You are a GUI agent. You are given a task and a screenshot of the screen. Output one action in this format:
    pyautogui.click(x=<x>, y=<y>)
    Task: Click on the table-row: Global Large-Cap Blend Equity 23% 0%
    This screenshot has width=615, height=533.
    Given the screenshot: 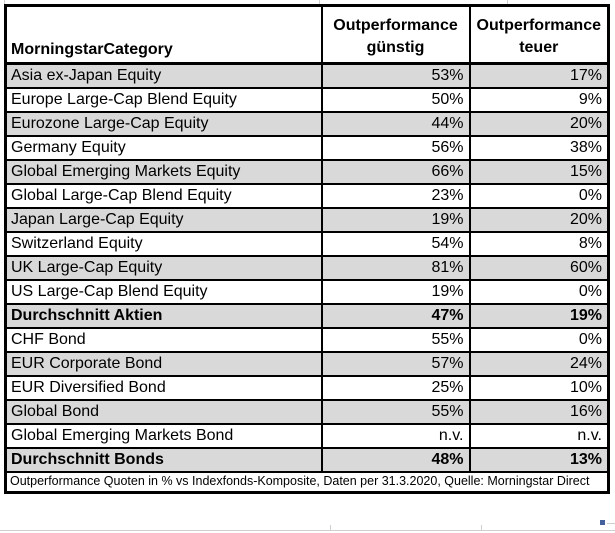 What is the action you would take?
    pyautogui.click(x=307, y=196)
    